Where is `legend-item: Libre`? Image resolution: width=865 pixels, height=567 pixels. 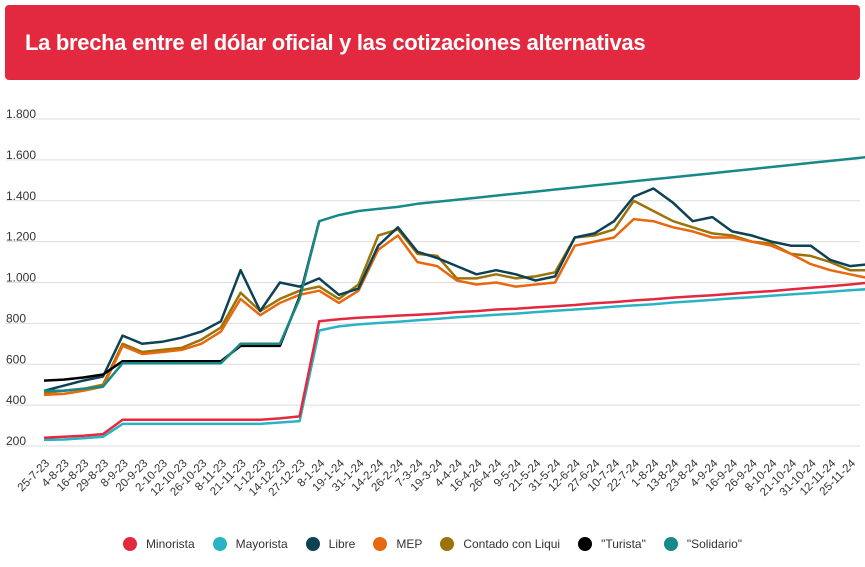
legend-item: Libre is located at coordinates (330, 544).